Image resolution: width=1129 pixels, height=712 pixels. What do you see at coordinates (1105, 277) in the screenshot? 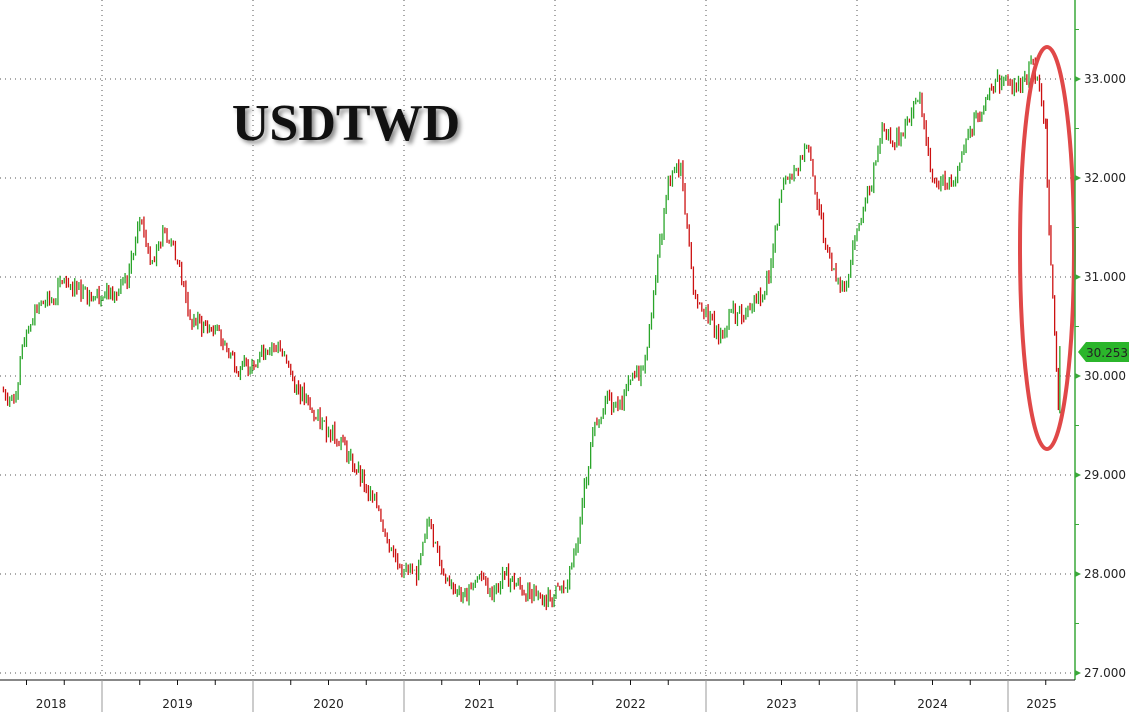
I see `y-tick-label: 31.000` at bounding box center [1105, 277].